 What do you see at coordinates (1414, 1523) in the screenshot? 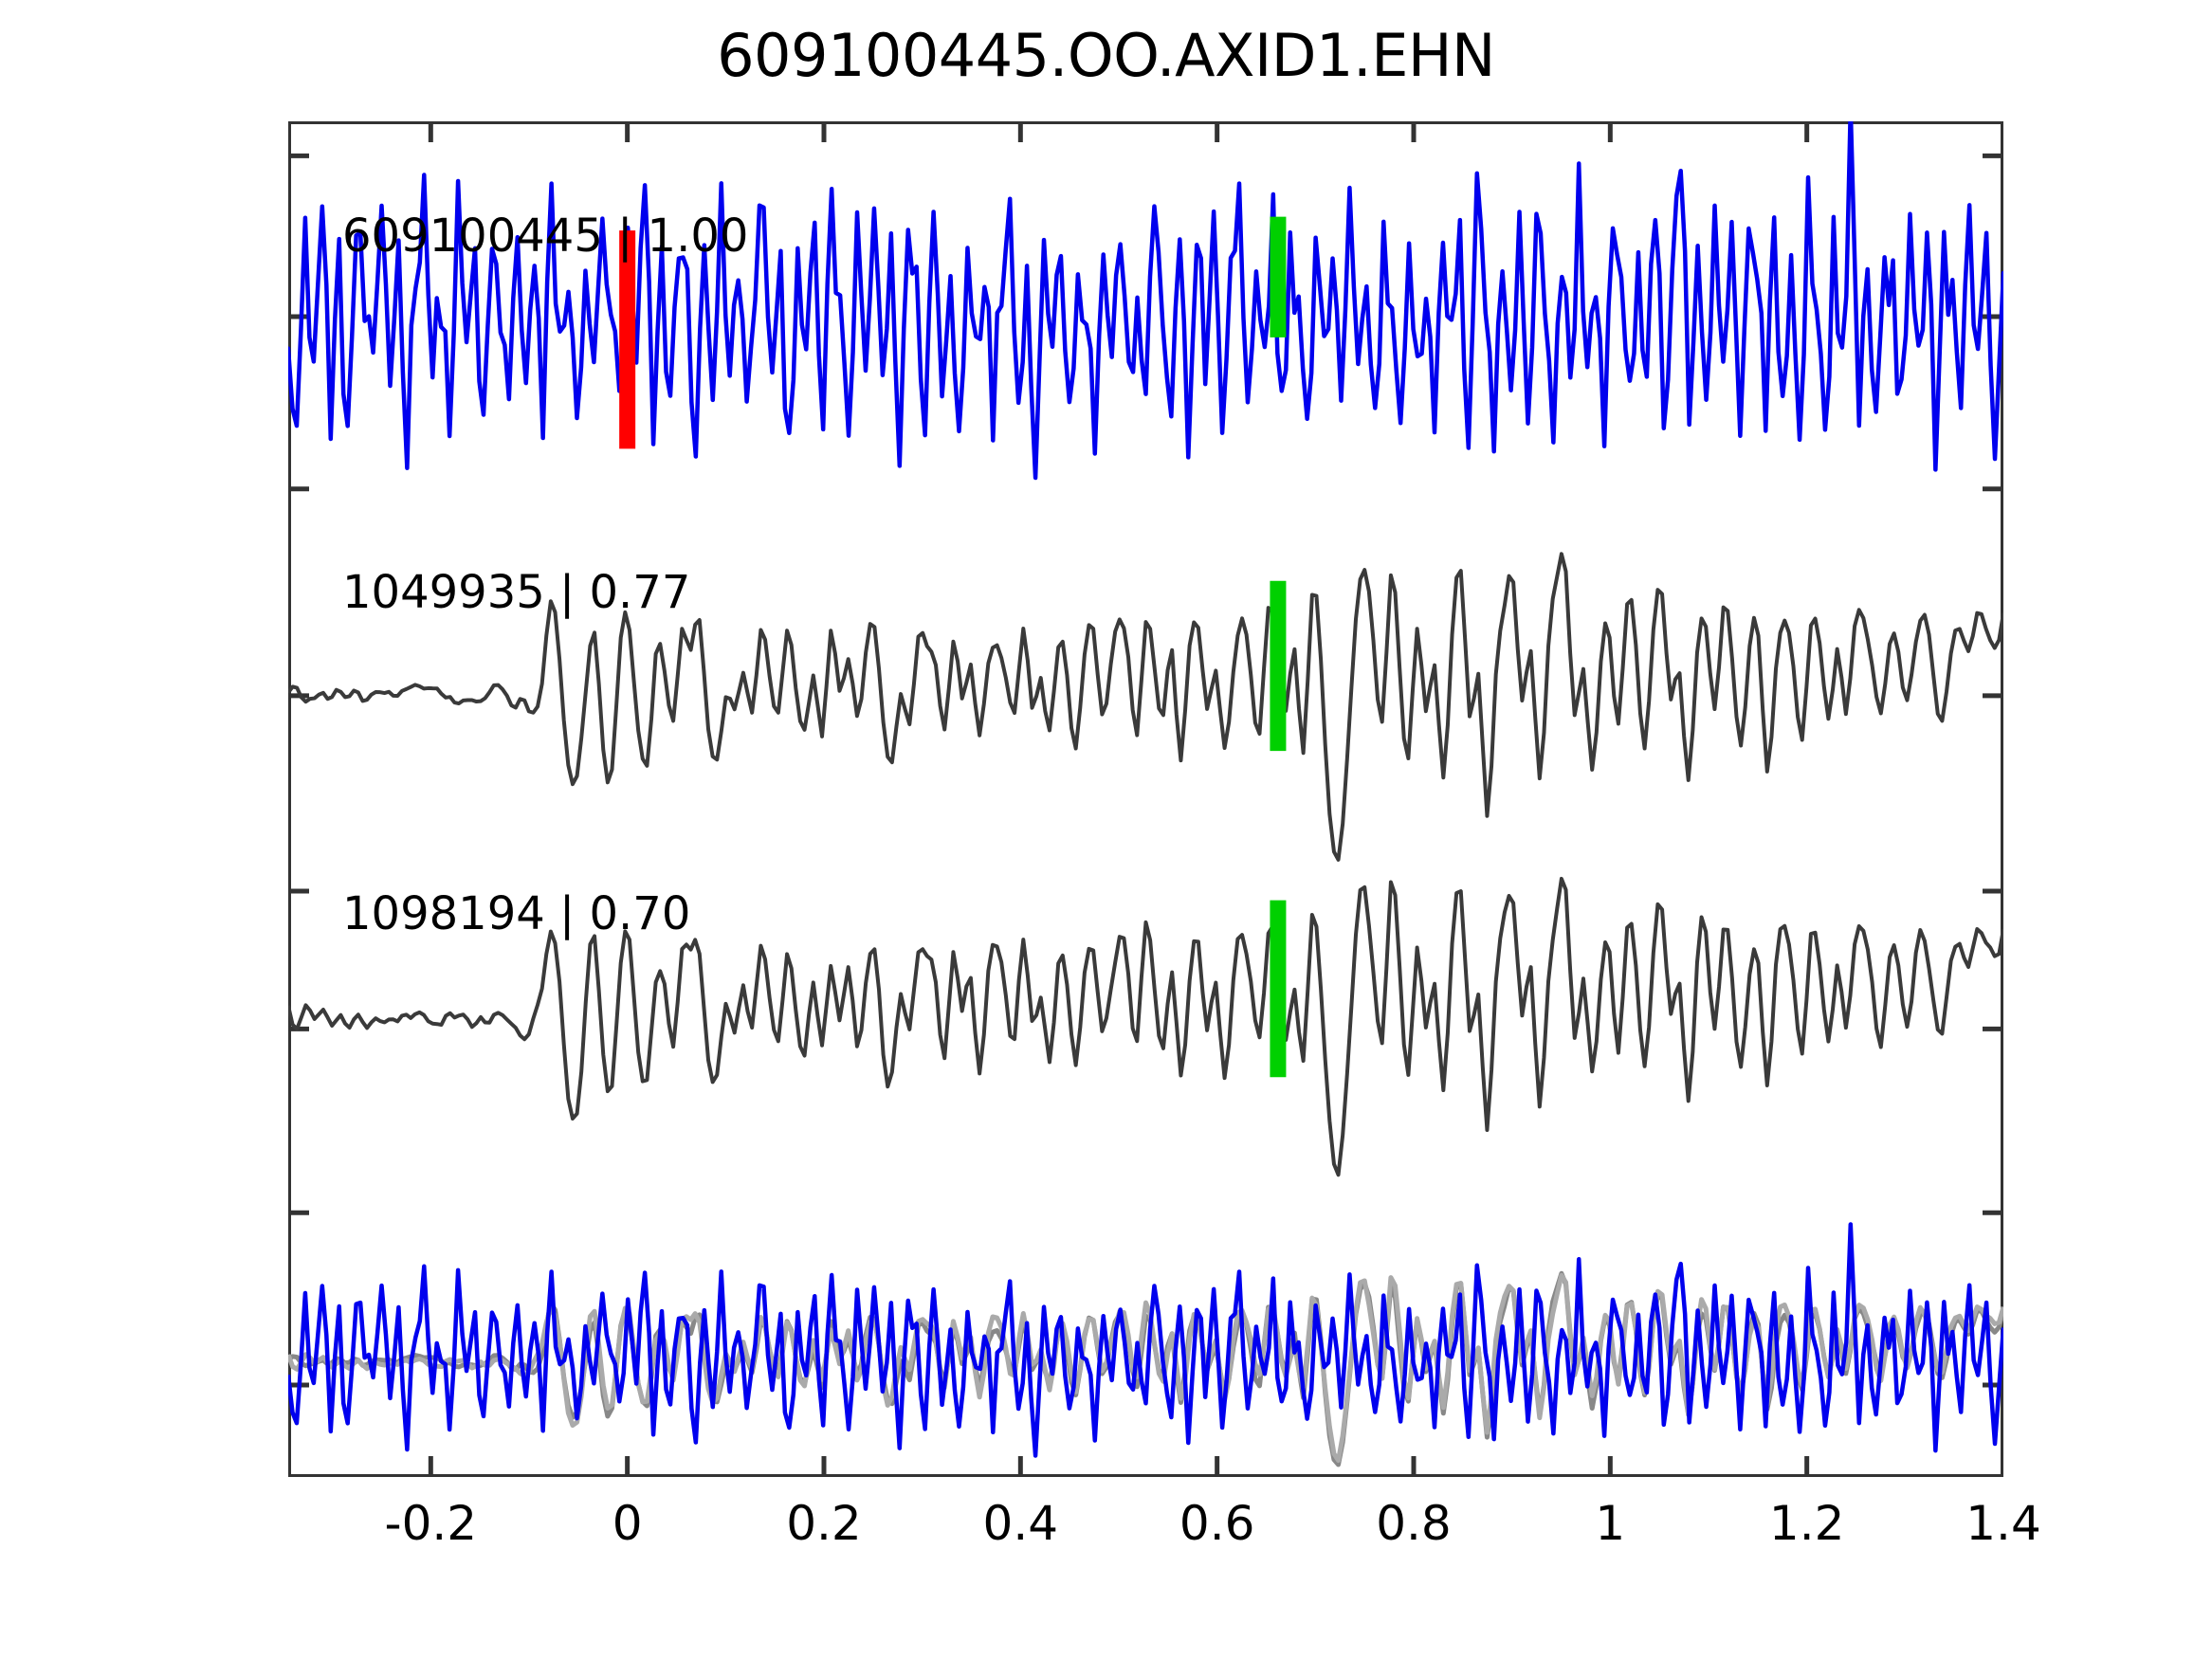
I see `x-tick-label: 0.8` at bounding box center [1414, 1523].